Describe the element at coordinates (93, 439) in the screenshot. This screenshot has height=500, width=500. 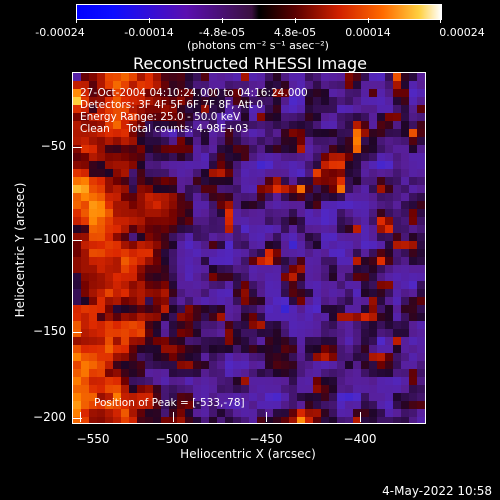
I see `x-tick-label: −550` at that location.